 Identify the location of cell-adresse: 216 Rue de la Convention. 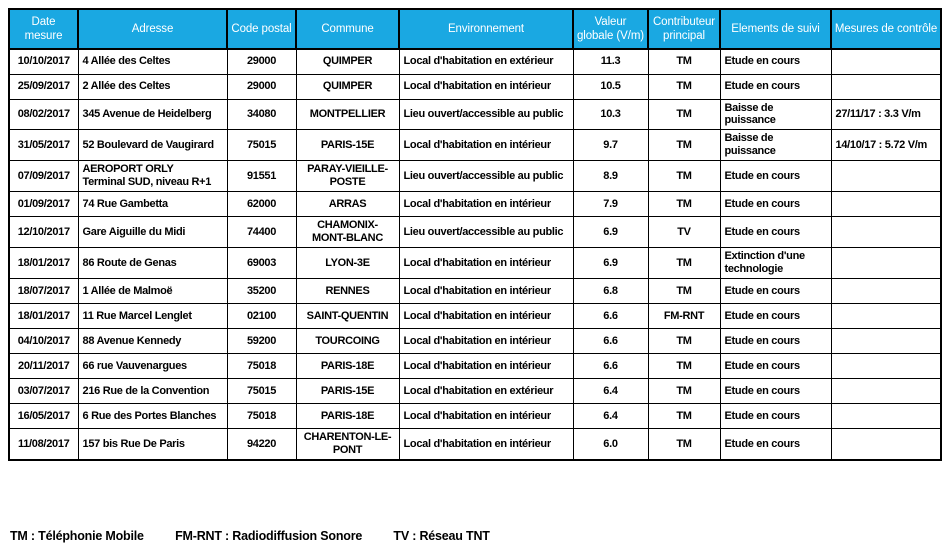
(152, 391).